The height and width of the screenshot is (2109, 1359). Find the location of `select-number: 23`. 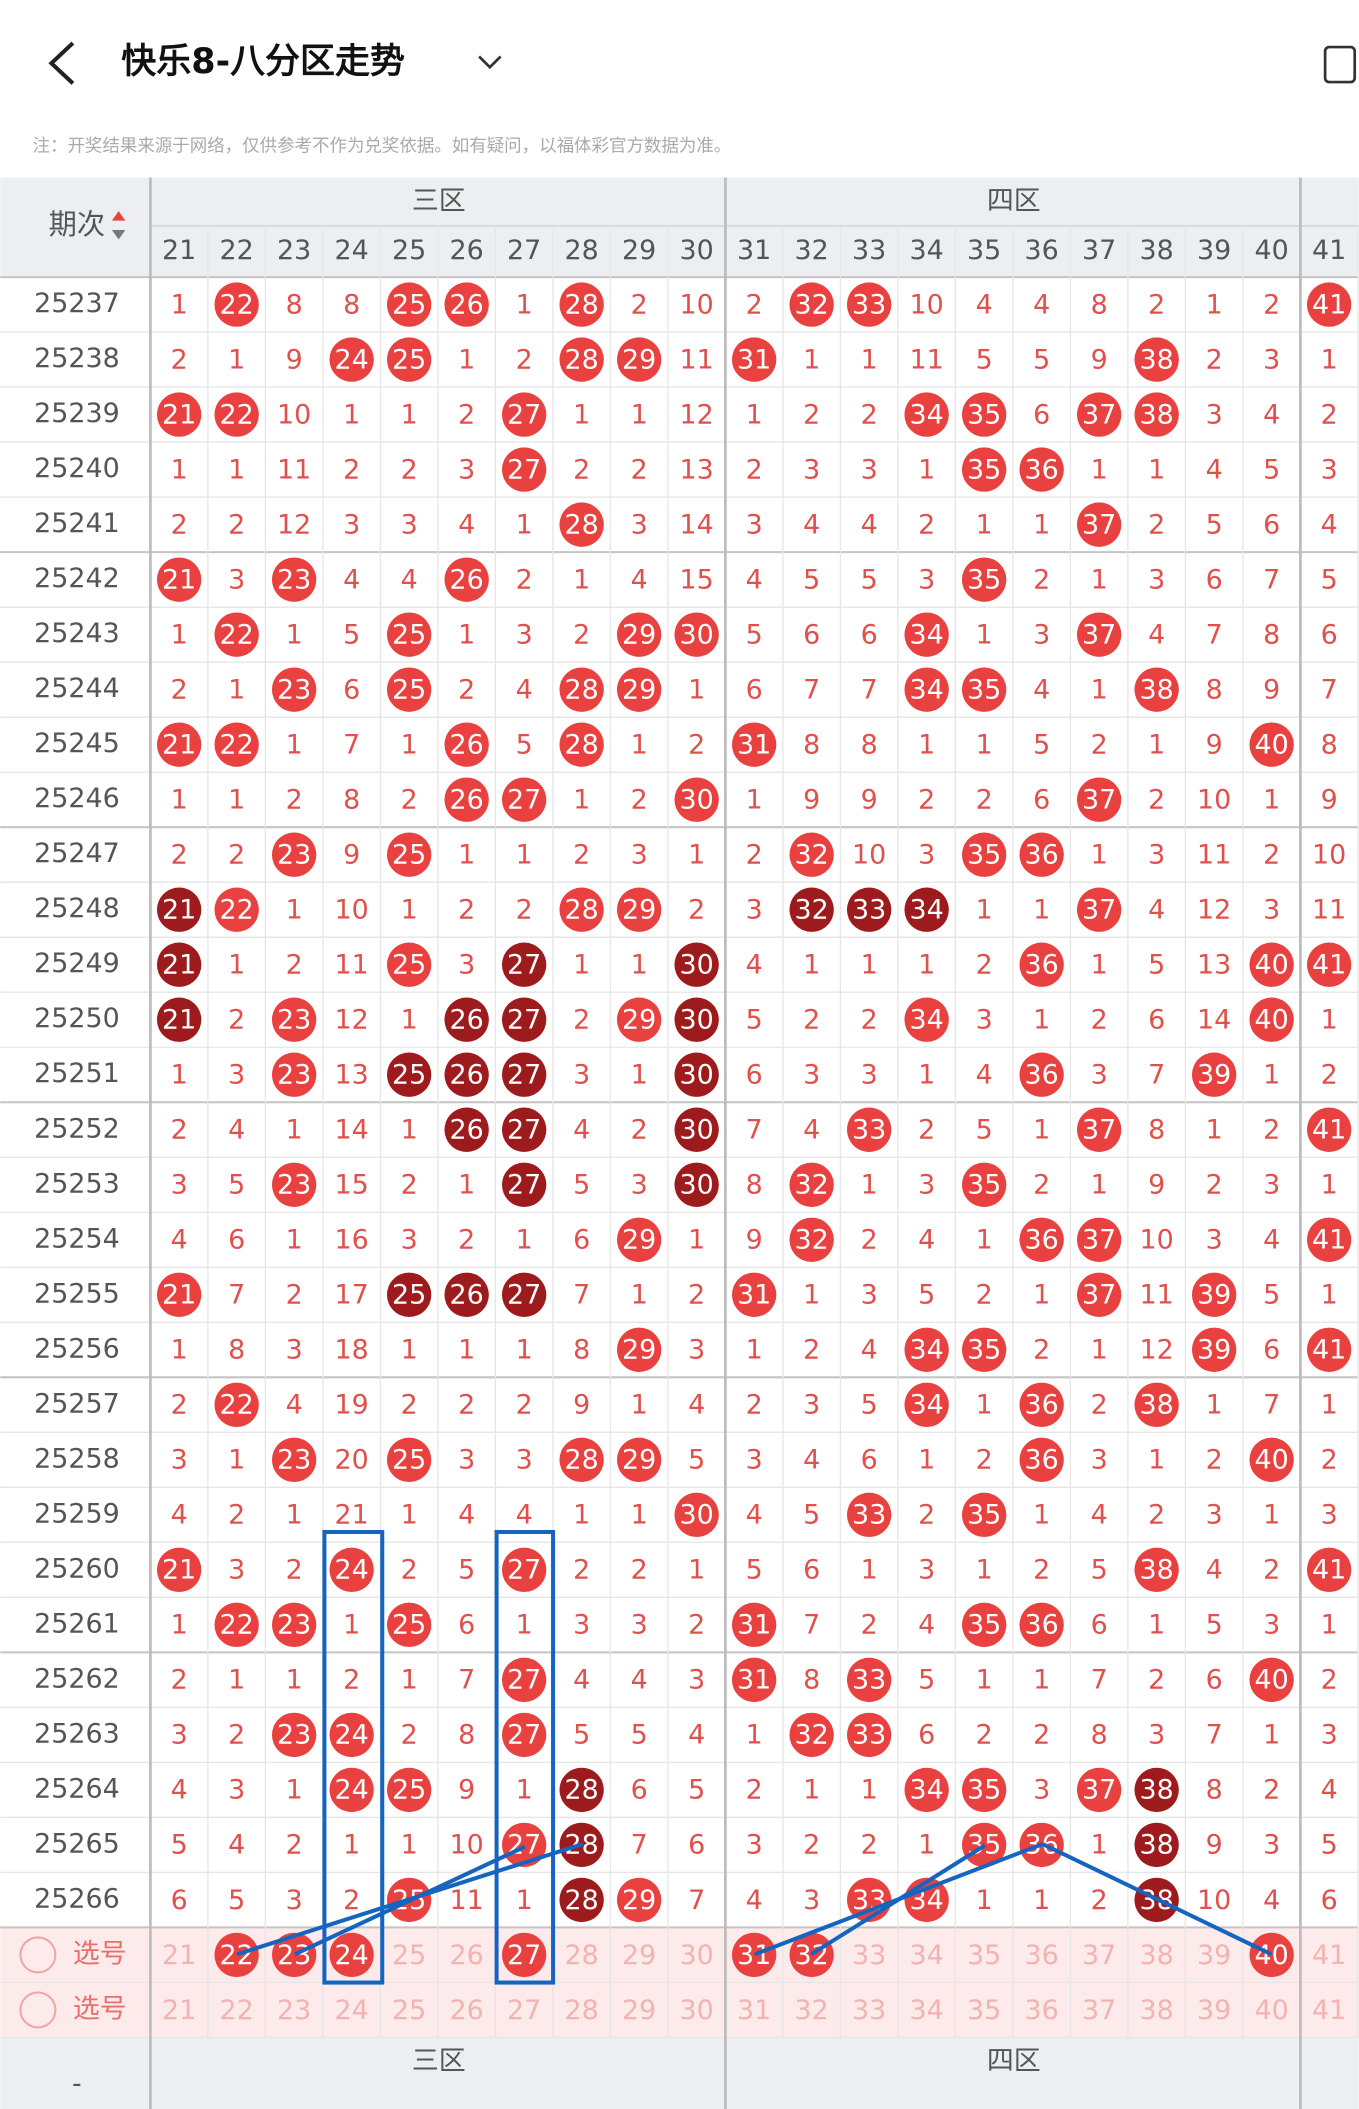

select-number: 23 is located at coordinates (294, 2010).